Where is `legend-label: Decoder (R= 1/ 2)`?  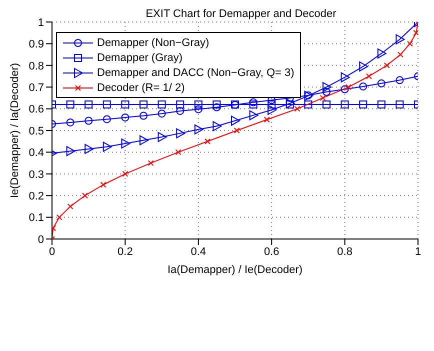
legend-label: Decoder (R= 1/ 2) is located at coordinates (141, 88).